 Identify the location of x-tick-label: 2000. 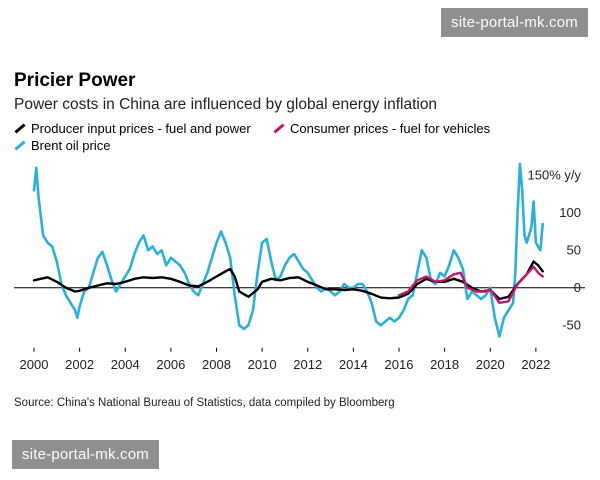
(34, 364).